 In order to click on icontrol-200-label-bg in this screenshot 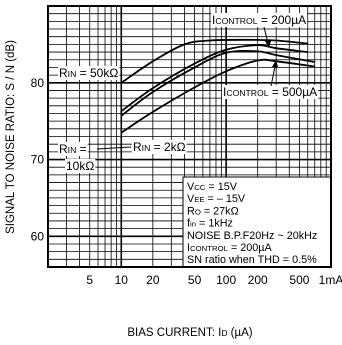, I will do `click(259, 20)`.